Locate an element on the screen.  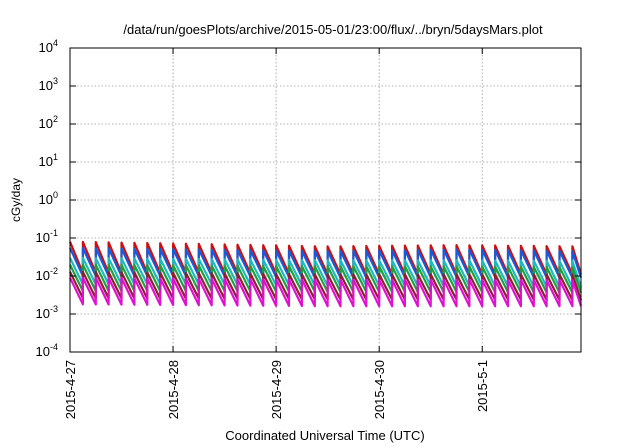
x-tick-label: 2015-4-29 is located at coordinates (276, 389).